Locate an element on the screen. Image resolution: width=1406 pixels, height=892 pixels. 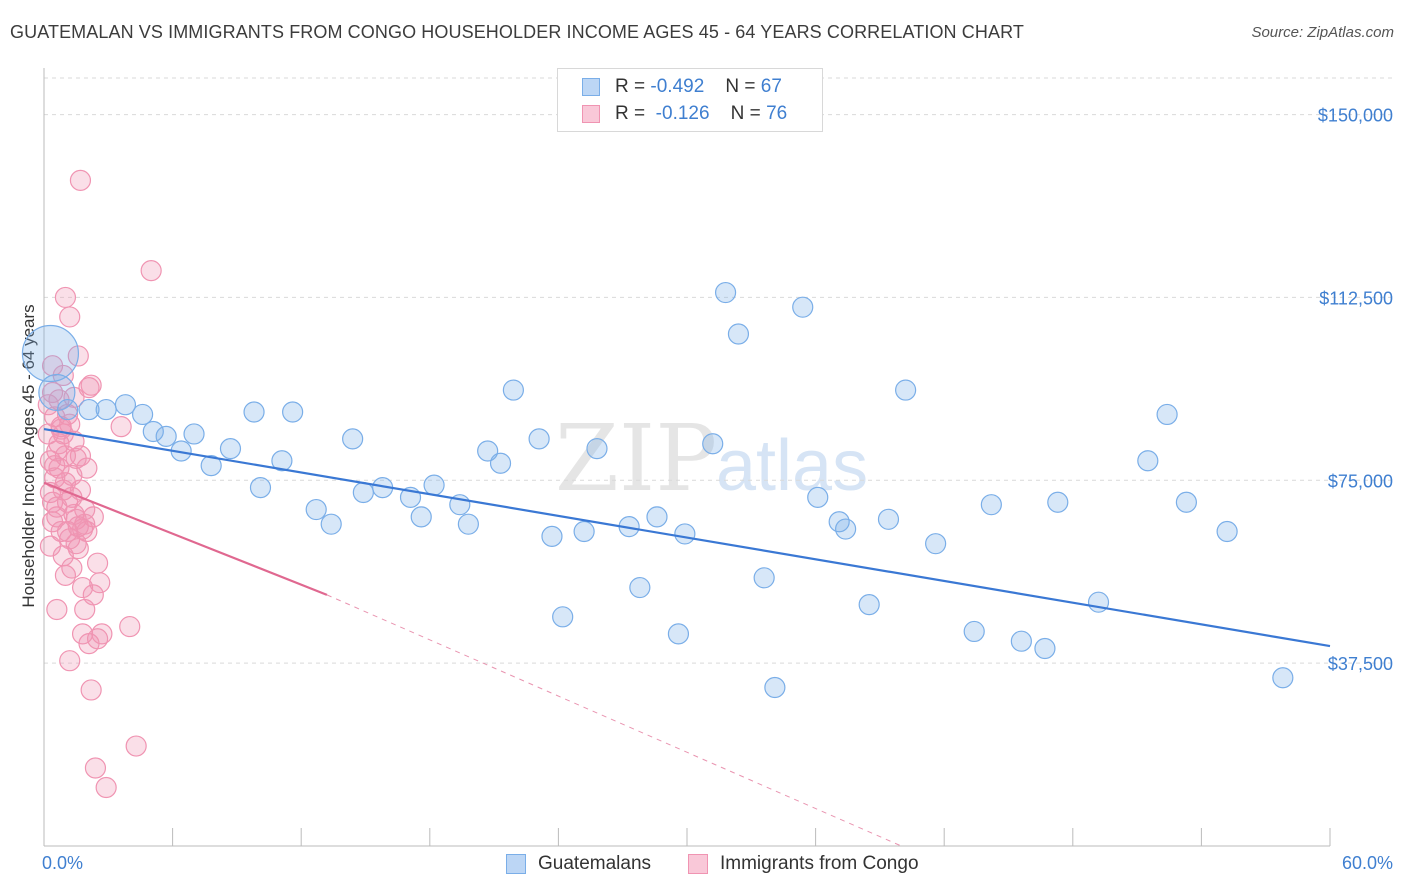
series-legend: Guatemalans Immigrants from Congo is located at coordinates (703, 865).